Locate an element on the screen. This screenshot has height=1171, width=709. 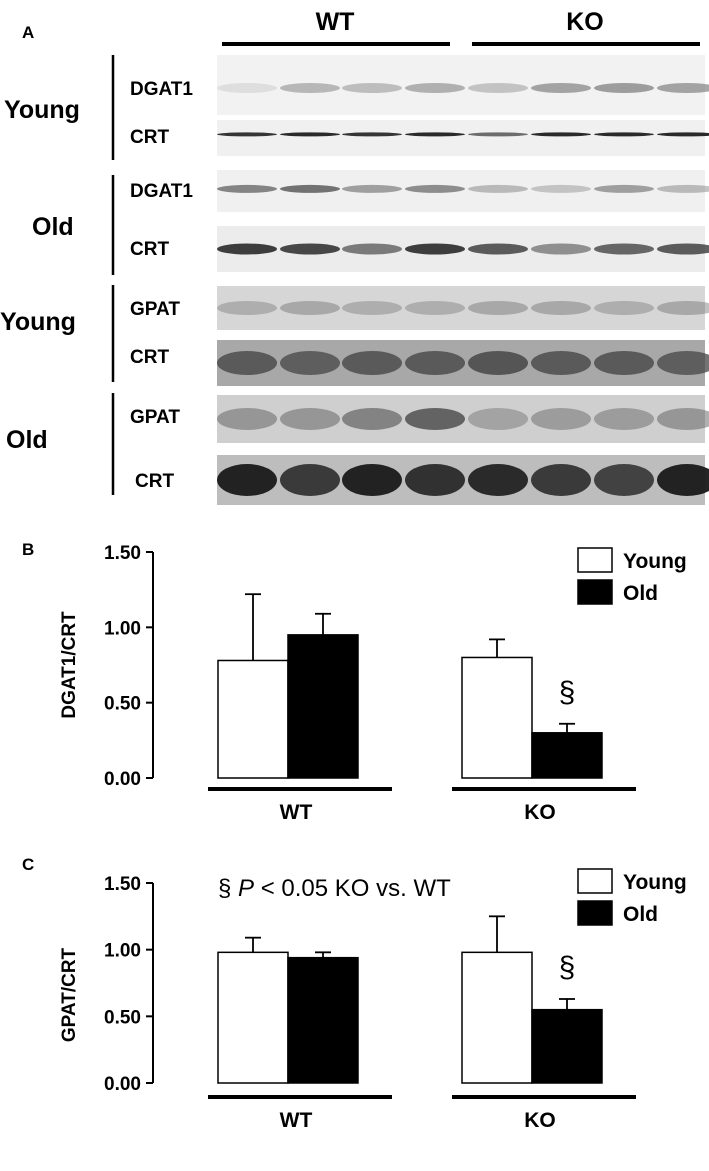
significance-note: § P < 0.05 KO vs. WT is located at coordinates (334, 888).